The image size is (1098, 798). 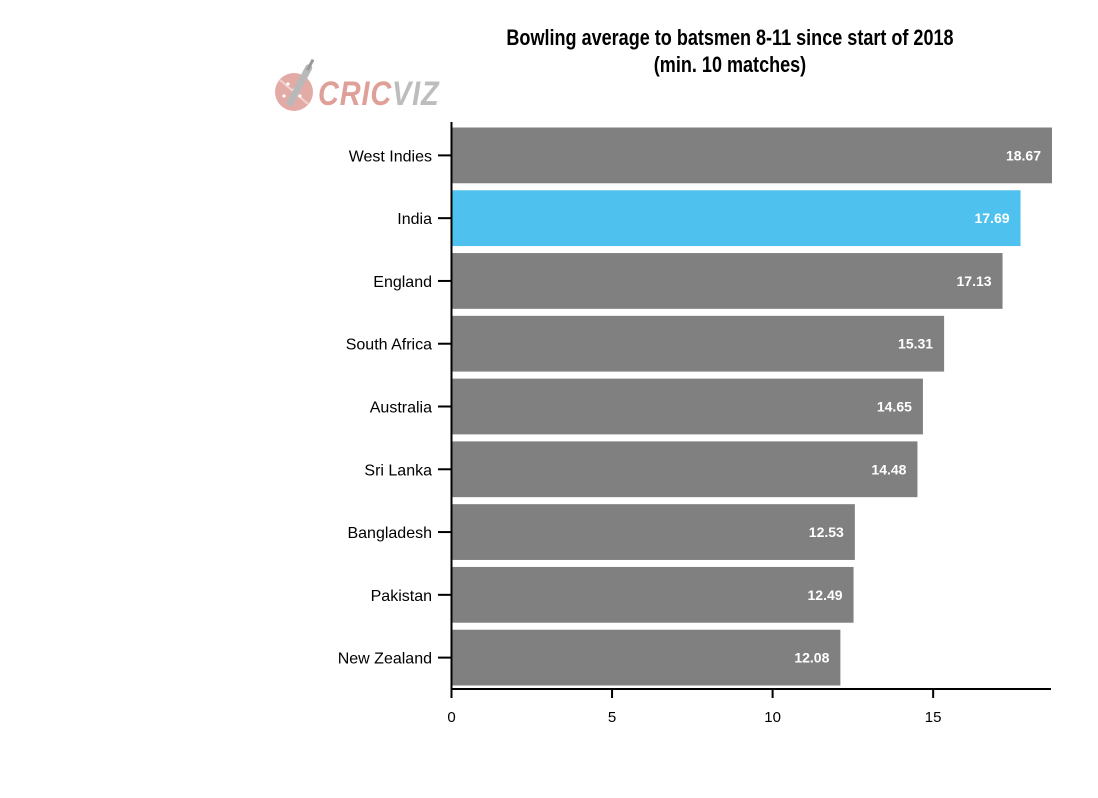 What do you see at coordinates (451, 717) in the screenshot?
I see `x-tick-label: 0` at bounding box center [451, 717].